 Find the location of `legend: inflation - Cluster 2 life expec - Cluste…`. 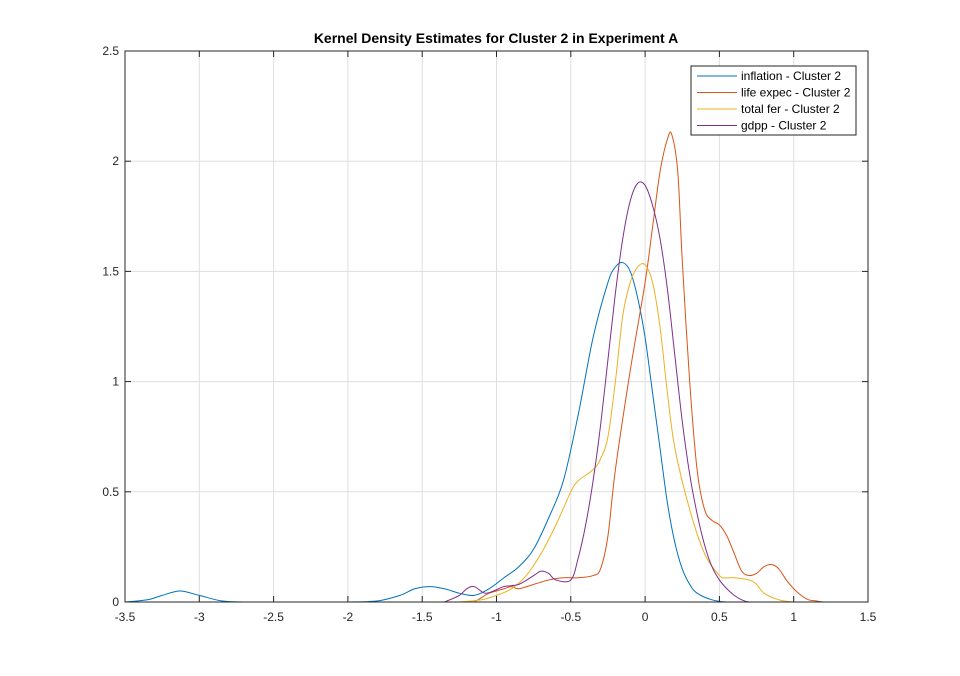

legend: inflation - Cluster 2 life expec - Cluste… is located at coordinates (773, 100).